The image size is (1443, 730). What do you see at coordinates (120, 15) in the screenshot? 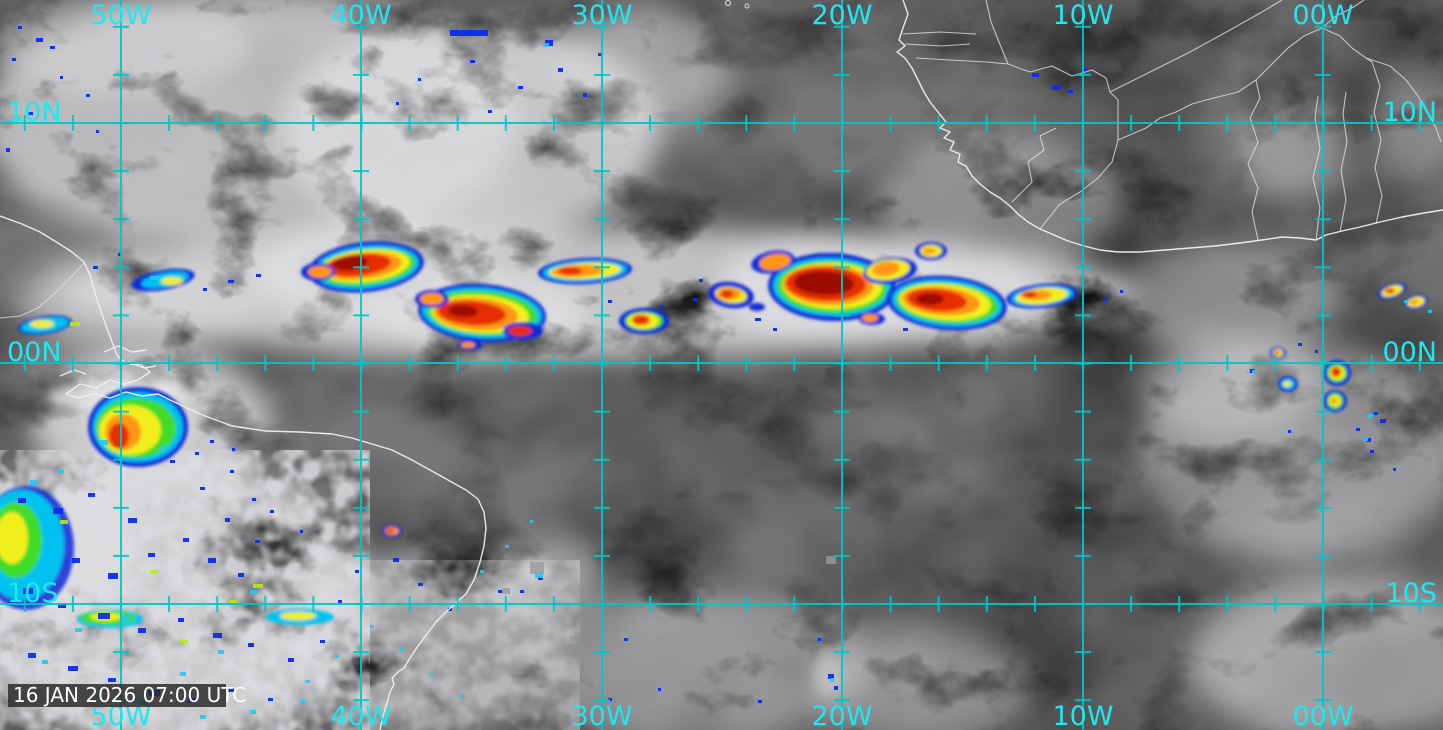
I see `longitude-label-top-50W: 50W` at bounding box center [120, 15].